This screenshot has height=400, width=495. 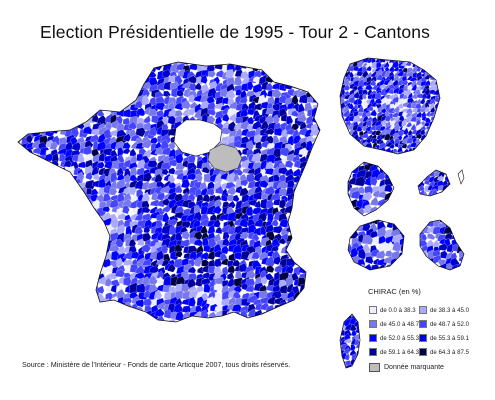 I want to click on legend-label: de 48.7 à 52.0, so click(x=449, y=324).